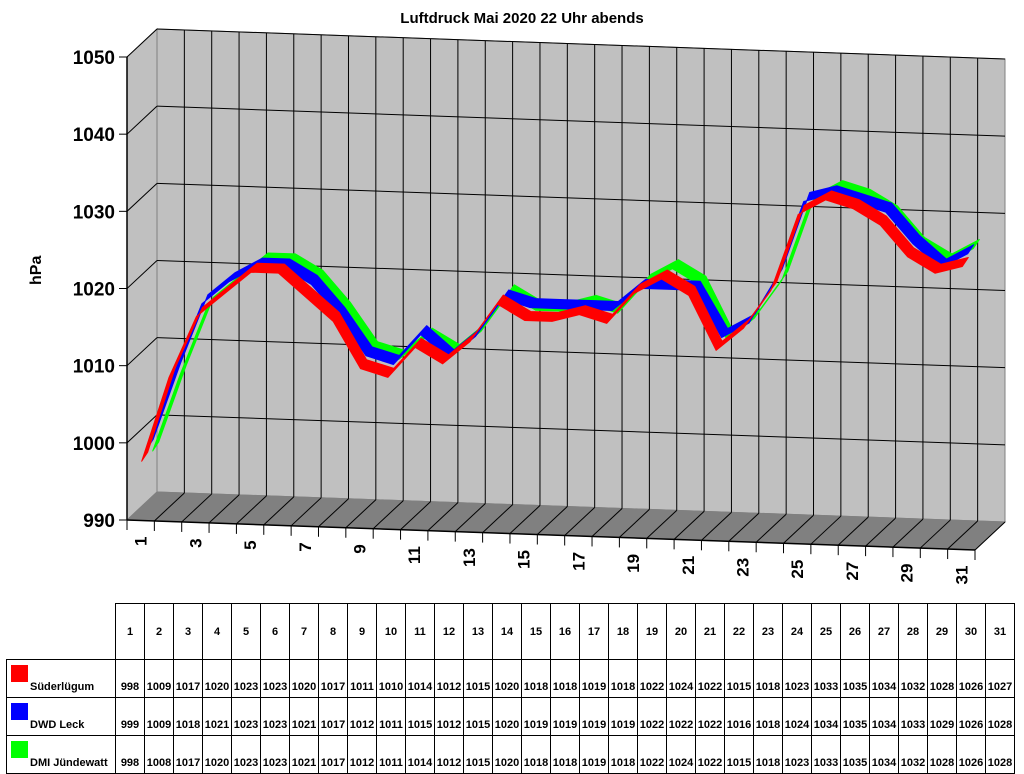  What do you see at coordinates (681, 631) in the screenshot?
I see `column-header: 20` at bounding box center [681, 631].